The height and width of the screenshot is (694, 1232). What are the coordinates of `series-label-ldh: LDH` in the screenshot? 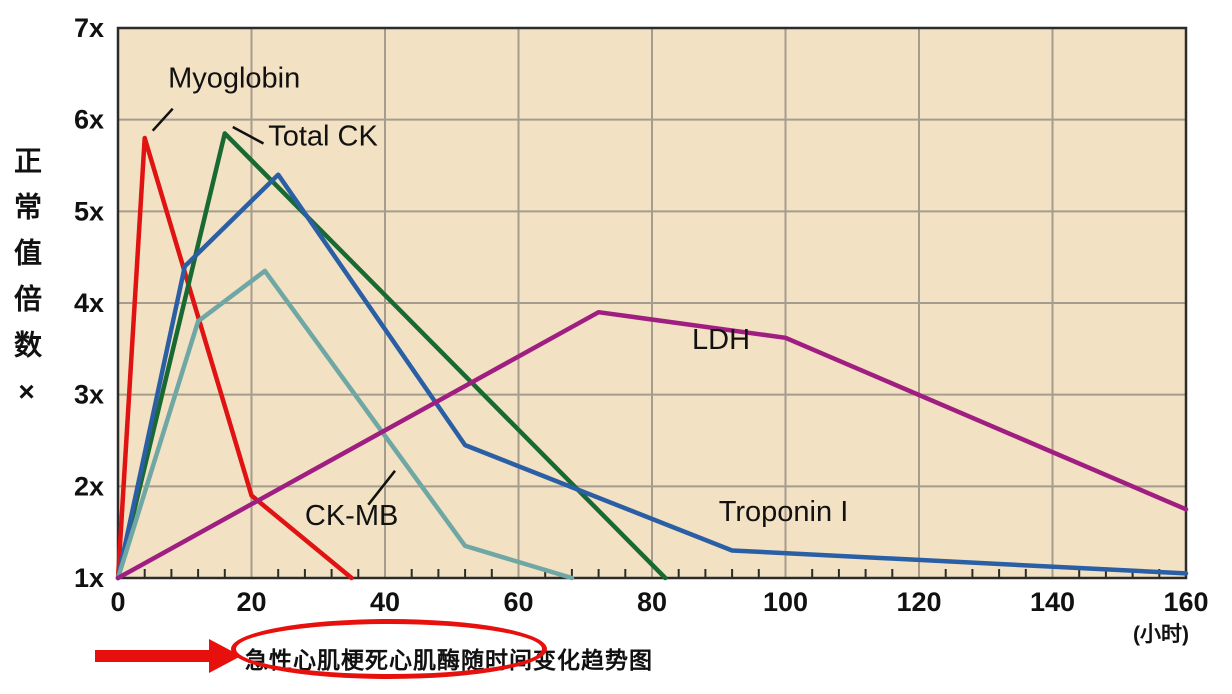 It's located at (721, 340).